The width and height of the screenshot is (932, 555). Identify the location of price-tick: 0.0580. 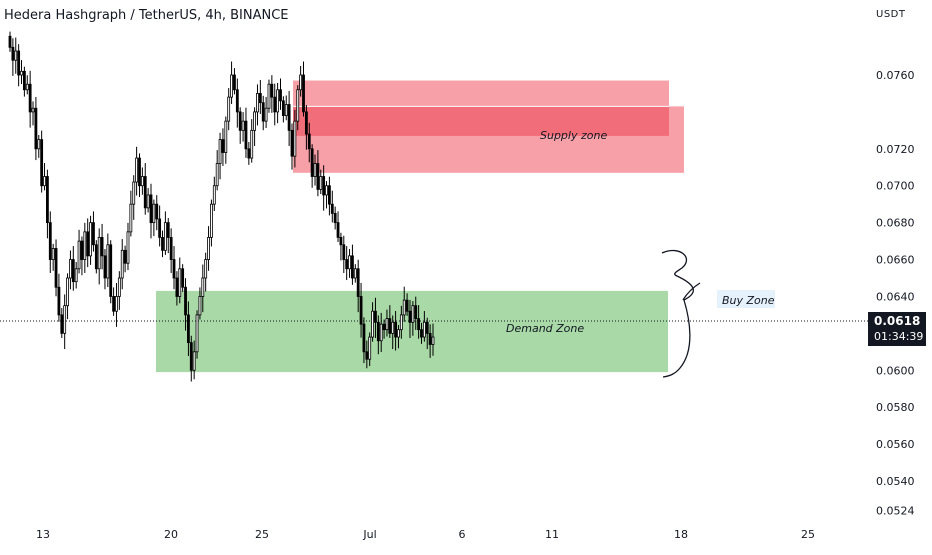
(895, 407).